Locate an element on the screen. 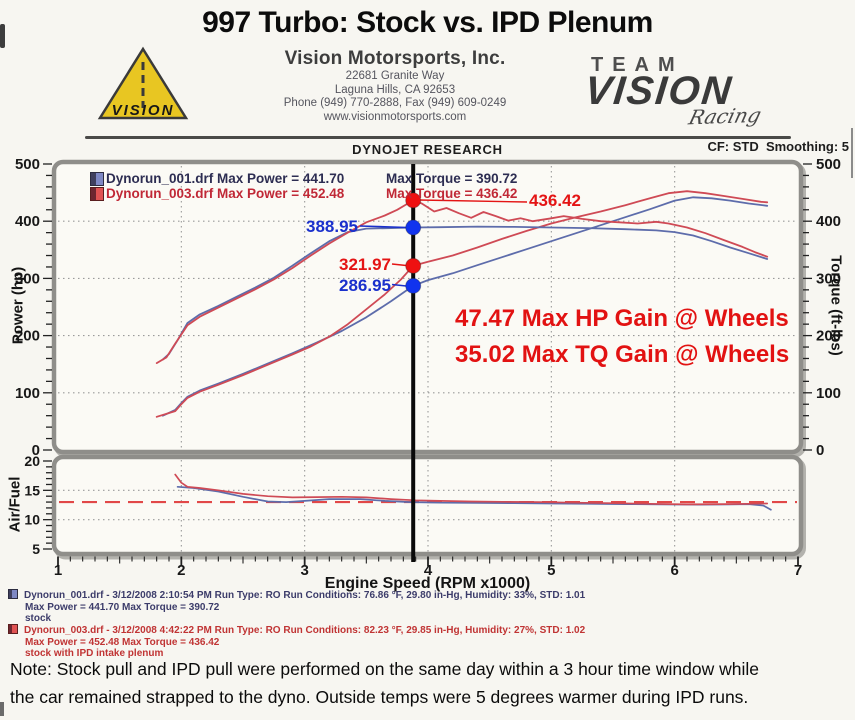  ipd-legend-label: Dynorun_003.drf Max Power = 452.48 is located at coordinates (225, 193).